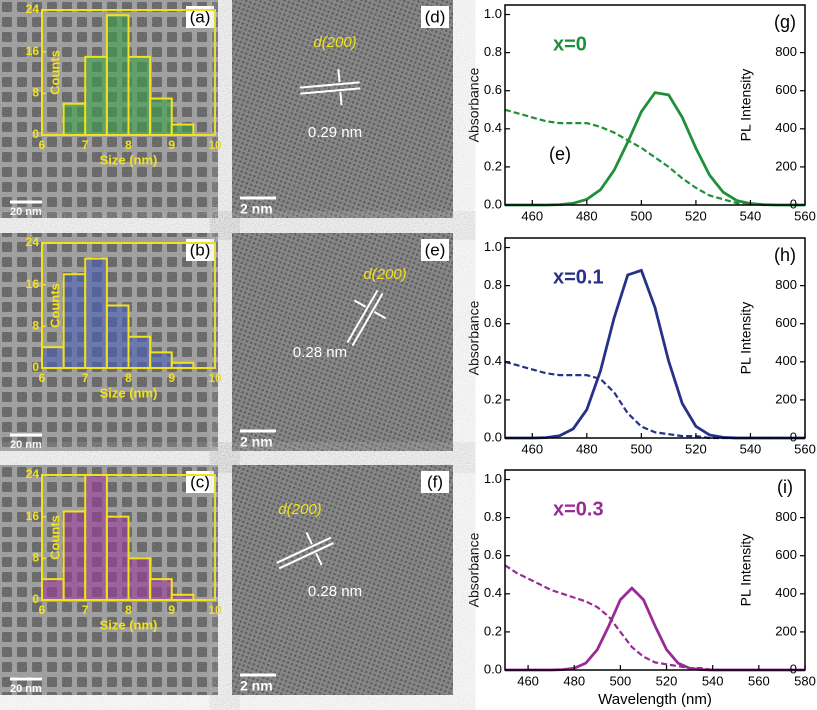 This screenshot has width=817, height=710. What do you see at coordinates (805, 680) in the screenshot?
I see `x-tick-label: 580` at bounding box center [805, 680].